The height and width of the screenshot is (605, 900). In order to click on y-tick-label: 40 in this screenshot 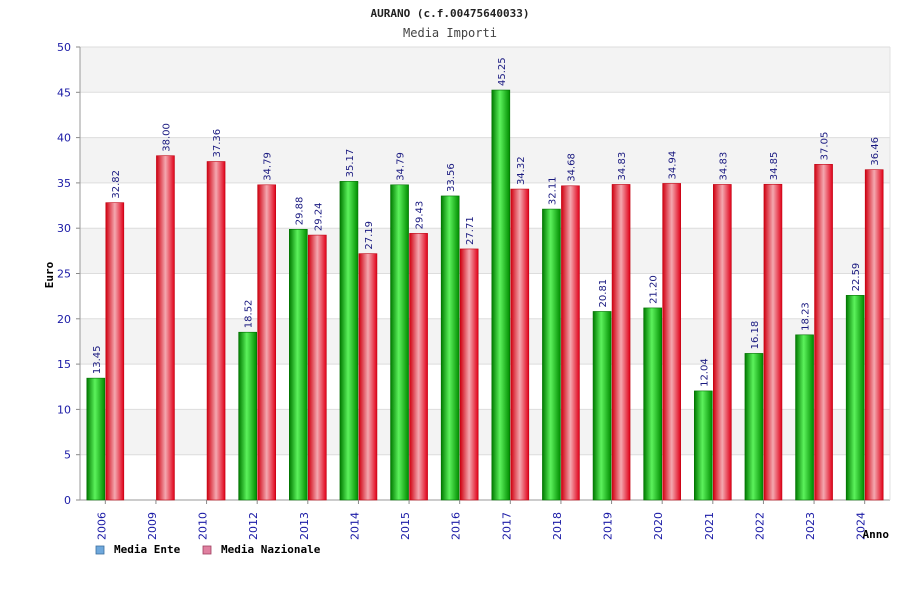, I will do `click(64, 138)`.